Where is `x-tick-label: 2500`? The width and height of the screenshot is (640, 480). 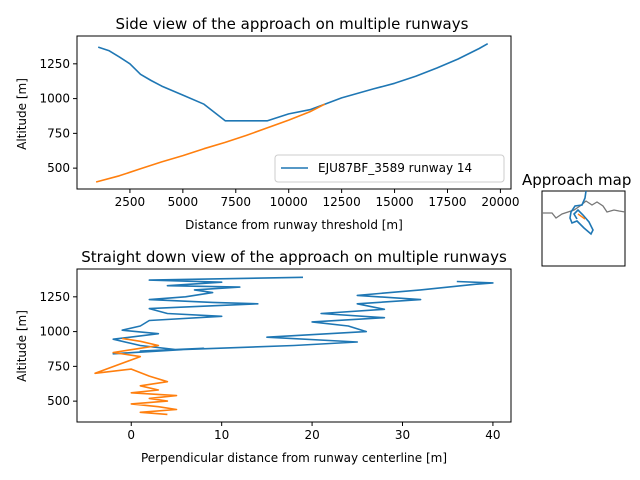 x-tick-label: 2500 is located at coordinates (130, 202).